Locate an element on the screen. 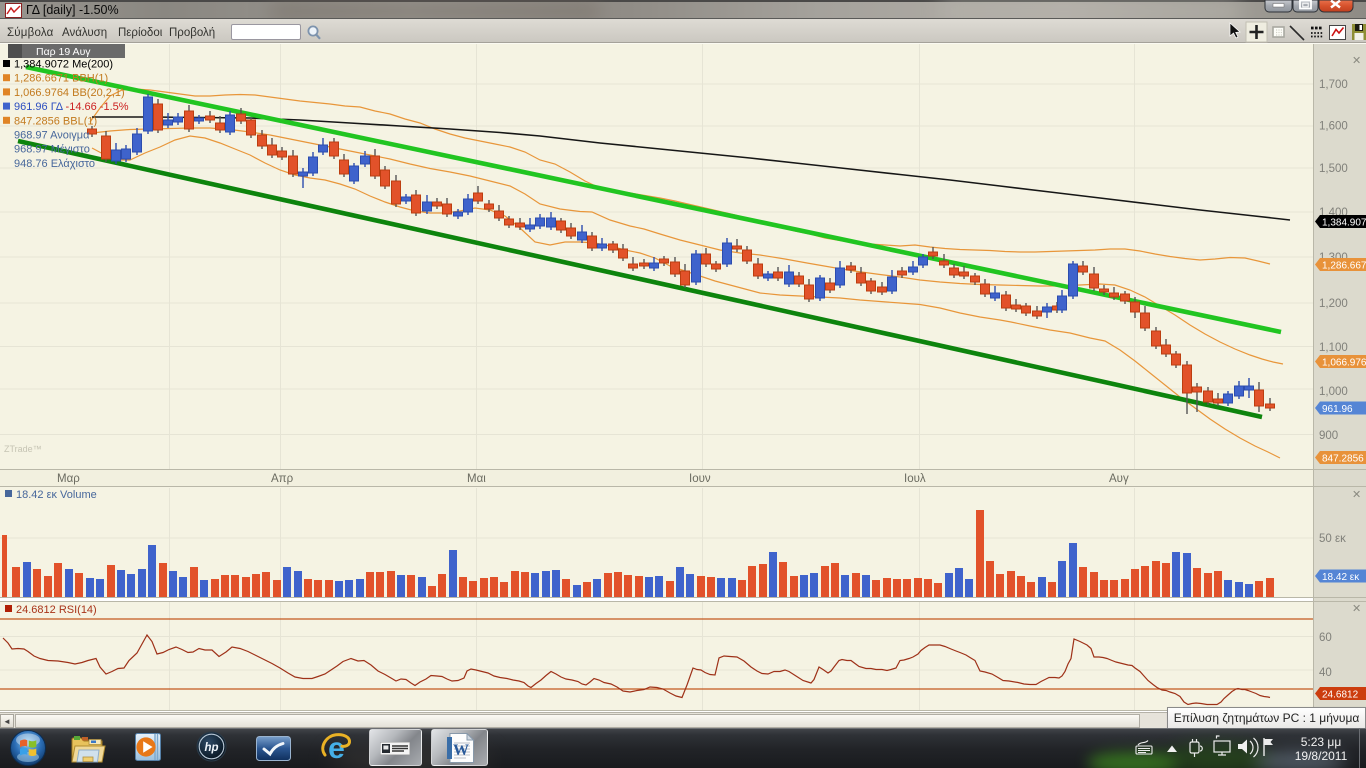  svg-text: Μαρ is located at coordinates (68, 479).